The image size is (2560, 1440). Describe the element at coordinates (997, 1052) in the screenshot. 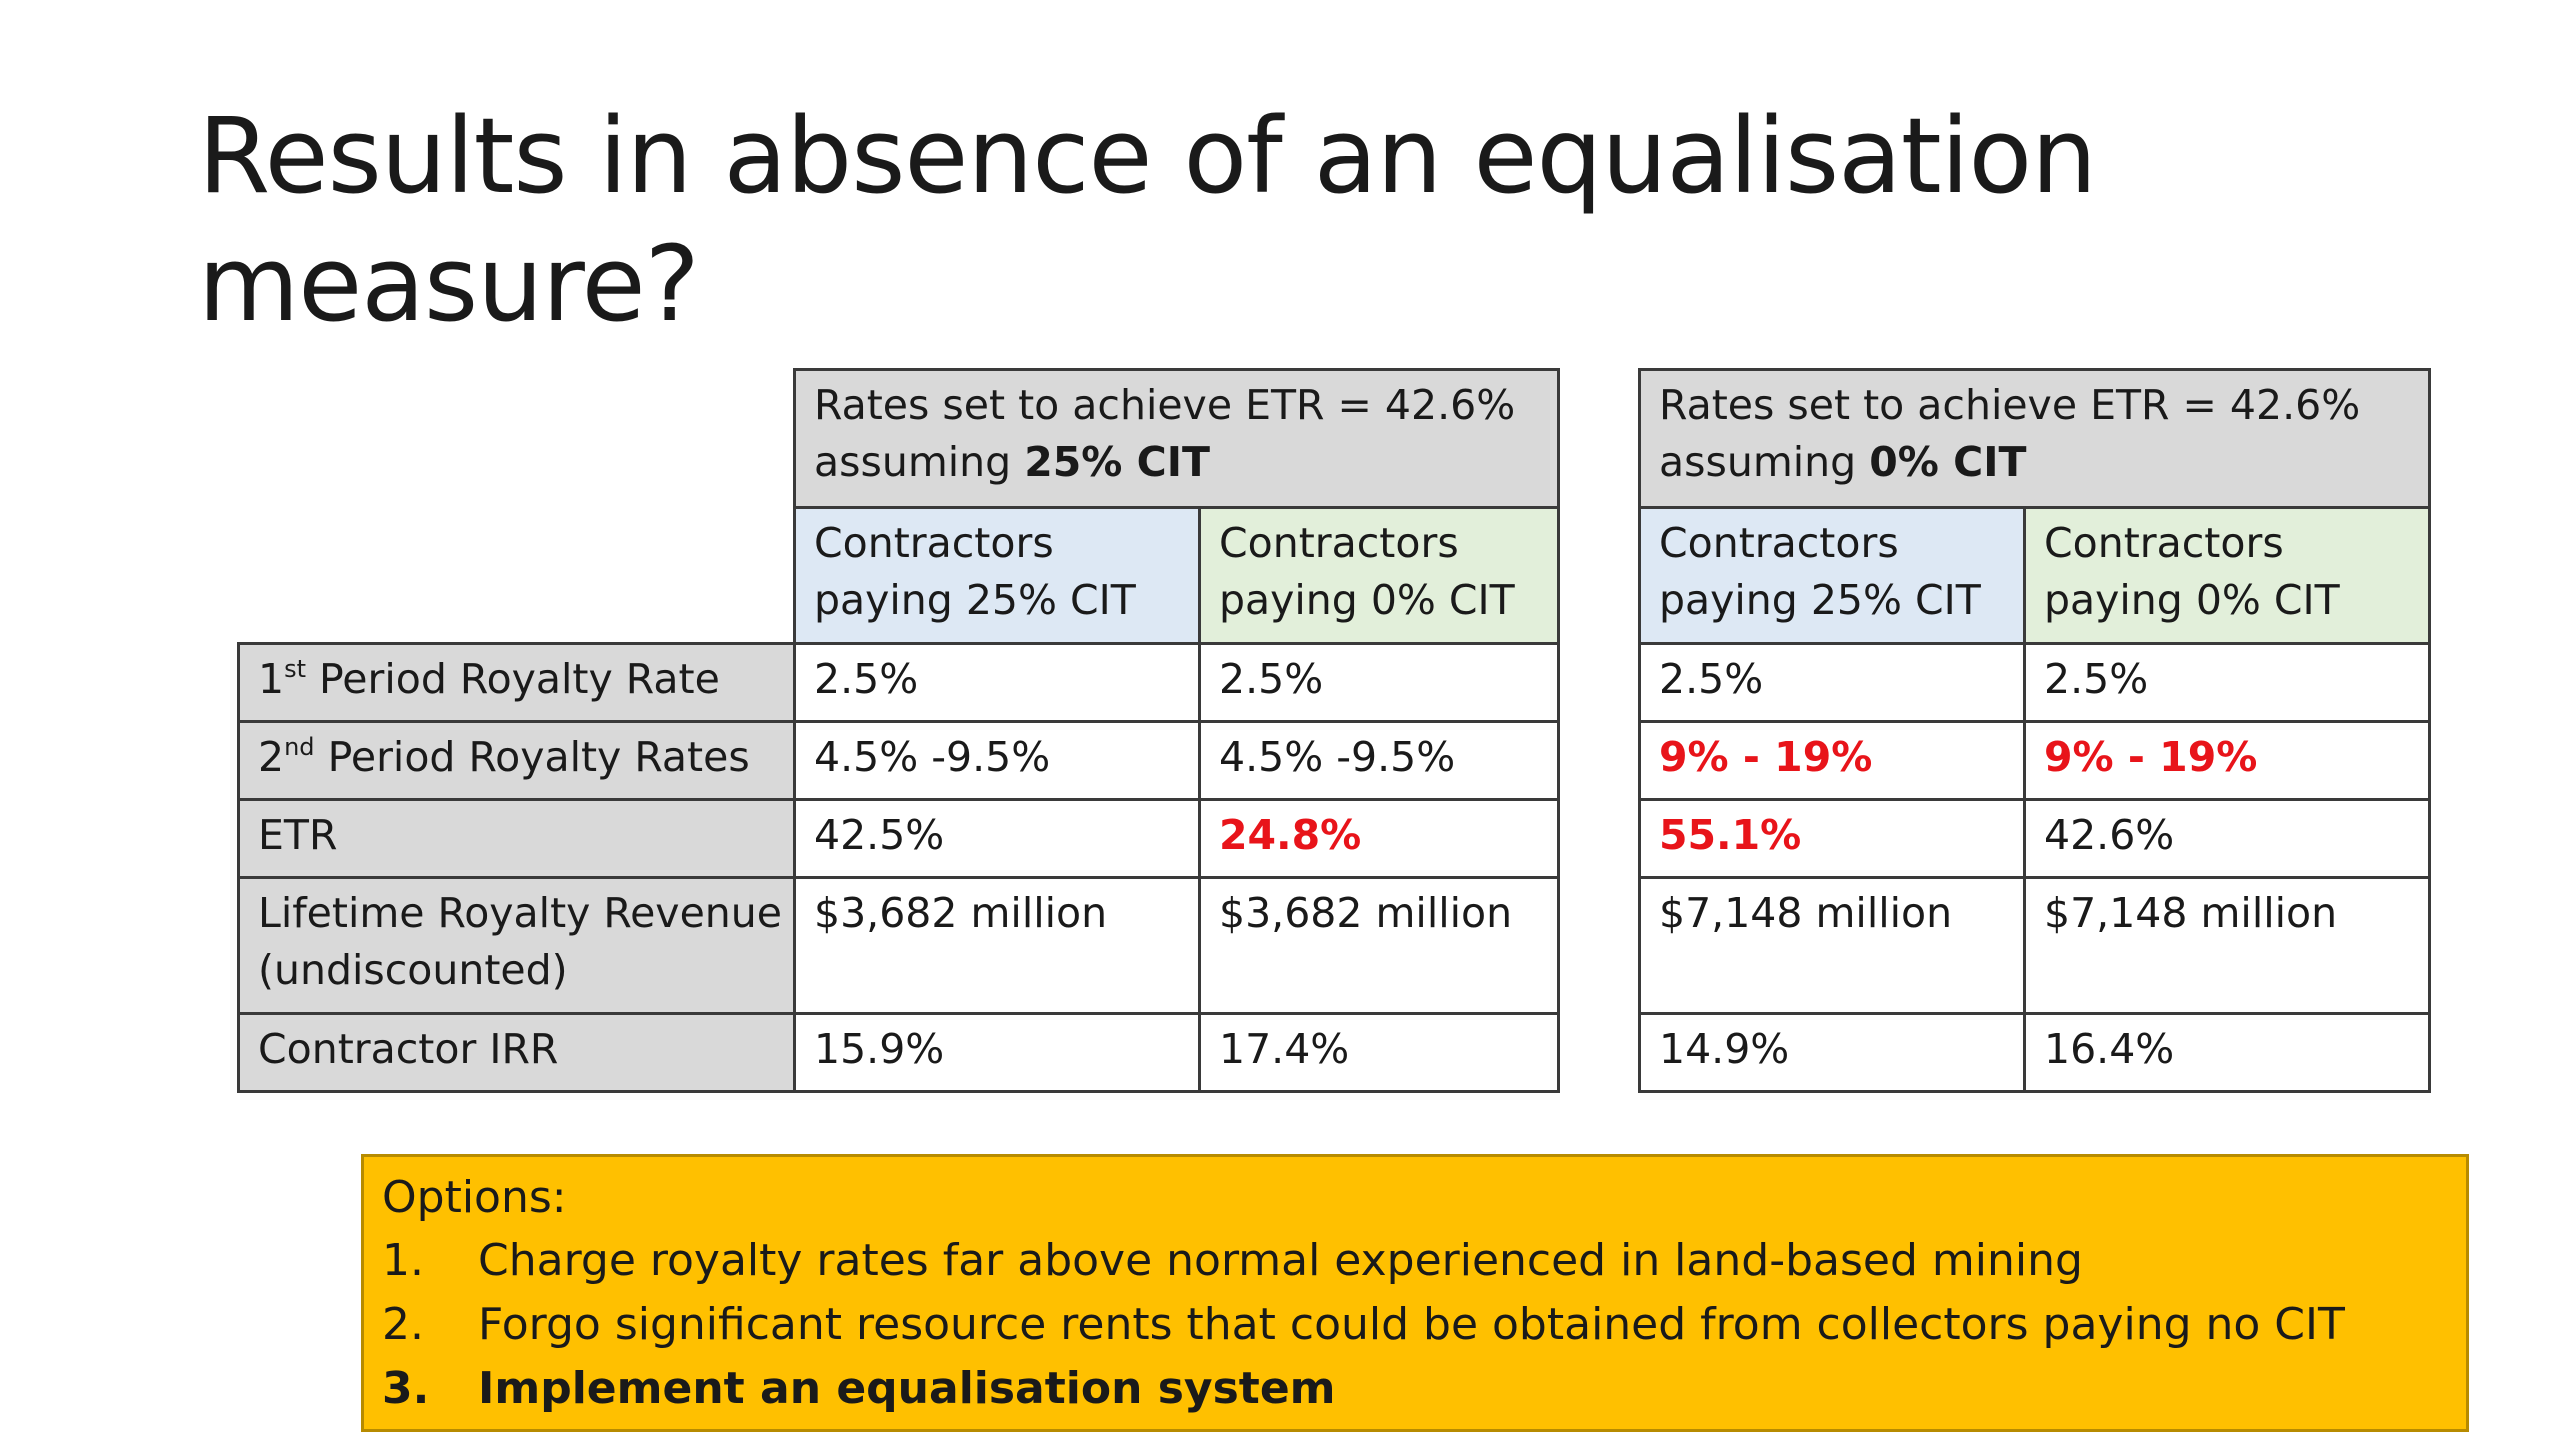

I see `cell: 15.9%` at that location.